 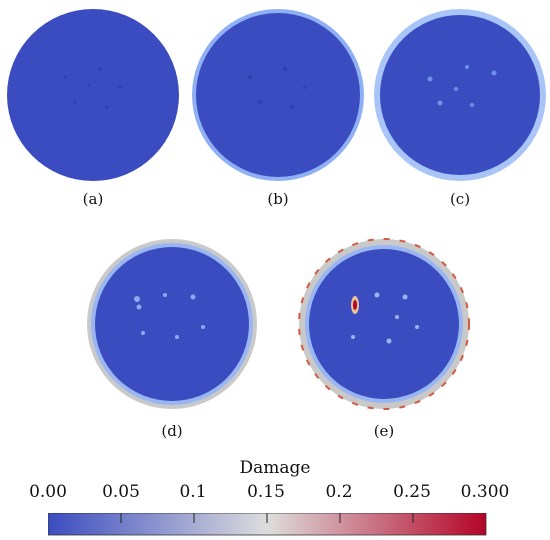 What do you see at coordinates (485, 492) in the screenshot?
I see `colorbar-tick-label: 0.300` at bounding box center [485, 492].